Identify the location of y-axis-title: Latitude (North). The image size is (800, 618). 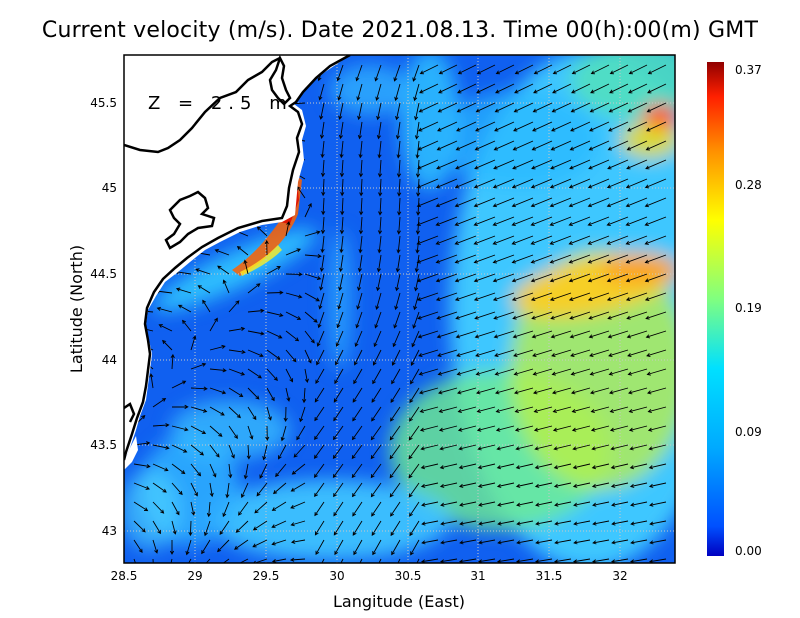
(76, 309).